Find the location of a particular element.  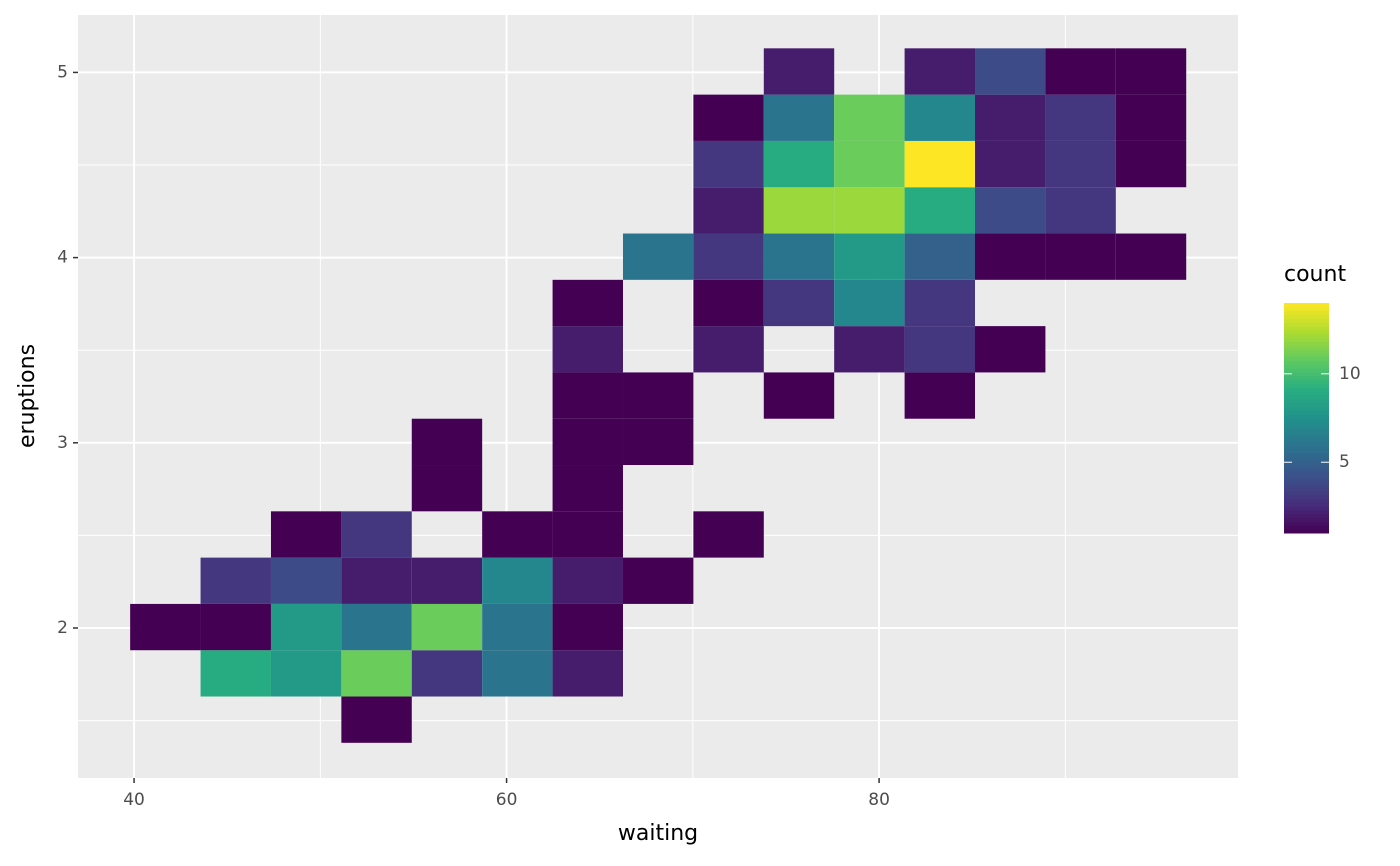

colorbar-tick-label: 5 is located at coordinates (1344, 462).